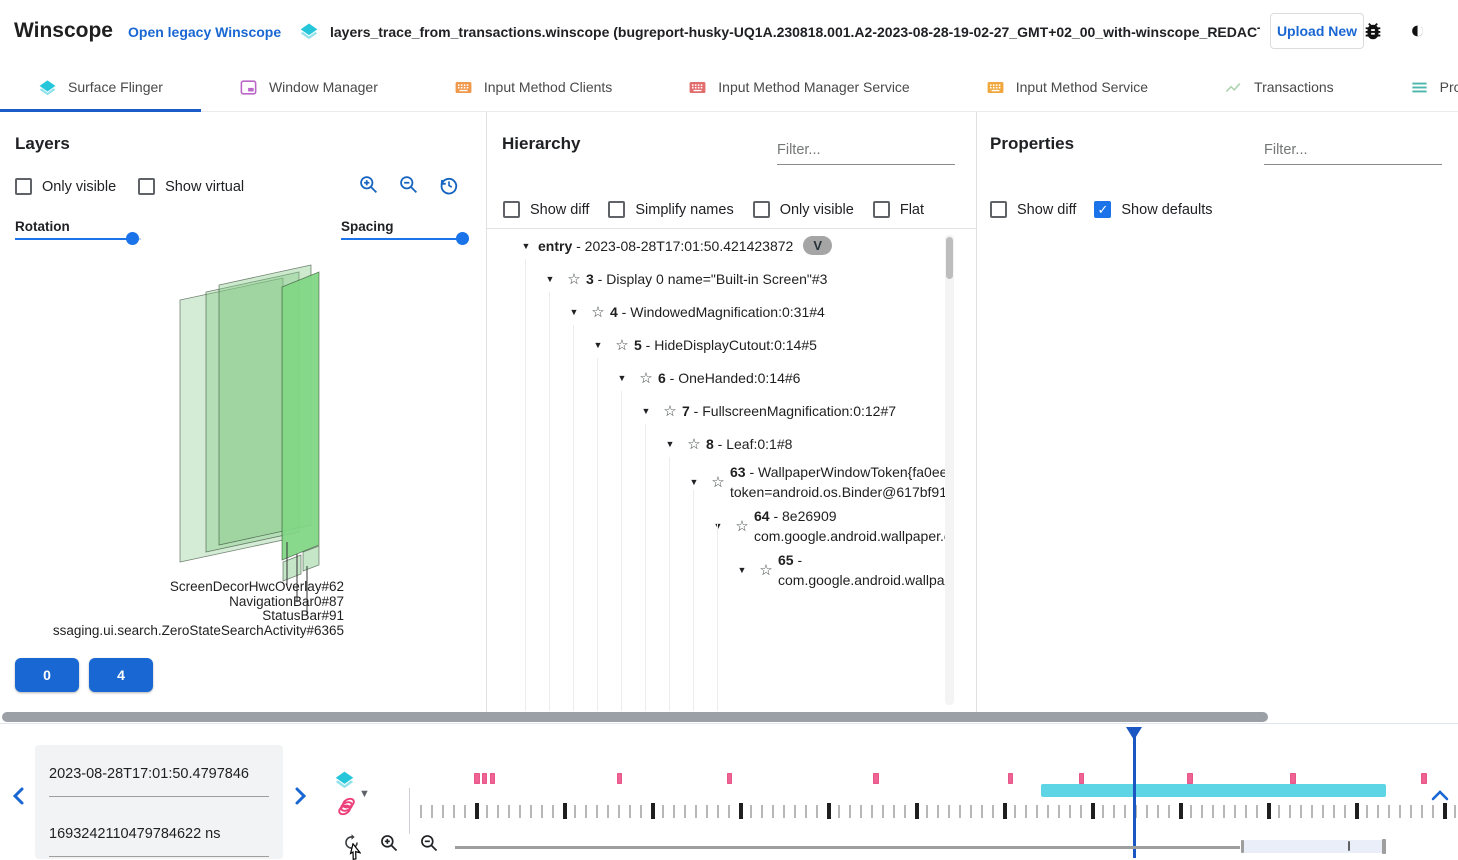  I want to click on timestamp-ns-input: 1693242110479784622 ns, so click(159, 841).